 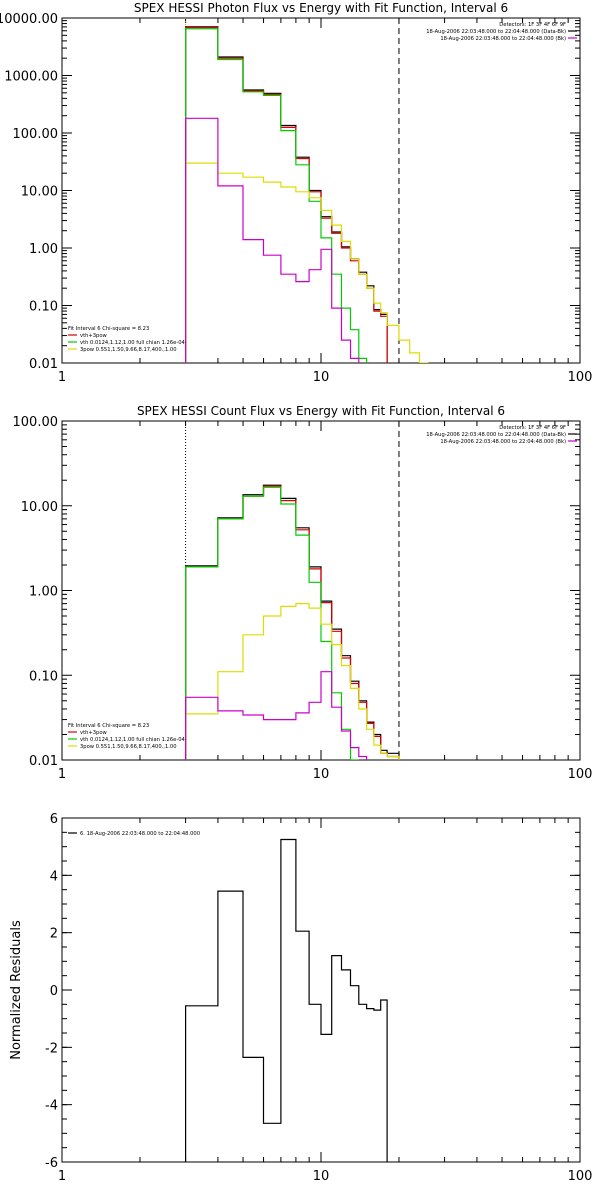 I want to click on y-tick-label: 1000.00, so click(x=31, y=77).